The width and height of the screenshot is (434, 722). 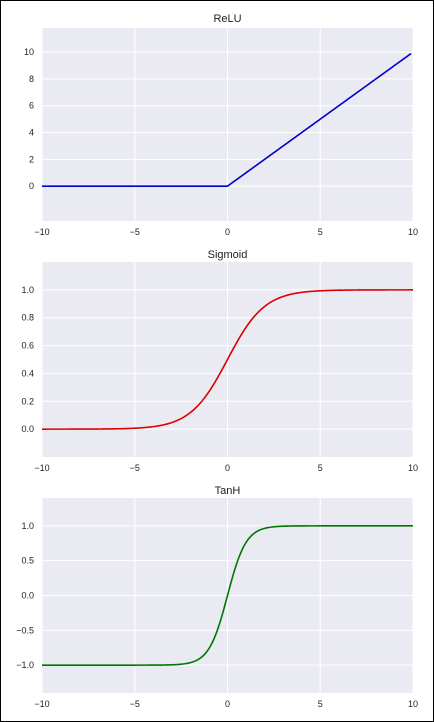 What do you see at coordinates (228, 255) in the screenshot?
I see `chart-title: Sigmoid` at bounding box center [228, 255].